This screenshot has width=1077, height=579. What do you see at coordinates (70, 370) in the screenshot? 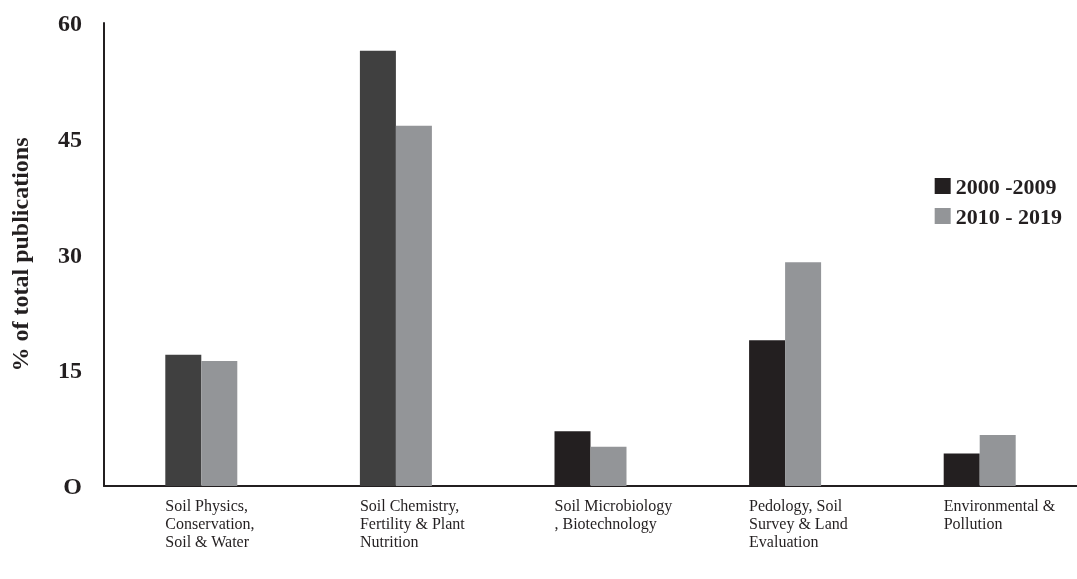
I see `y-tick-label: 15` at bounding box center [70, 370].